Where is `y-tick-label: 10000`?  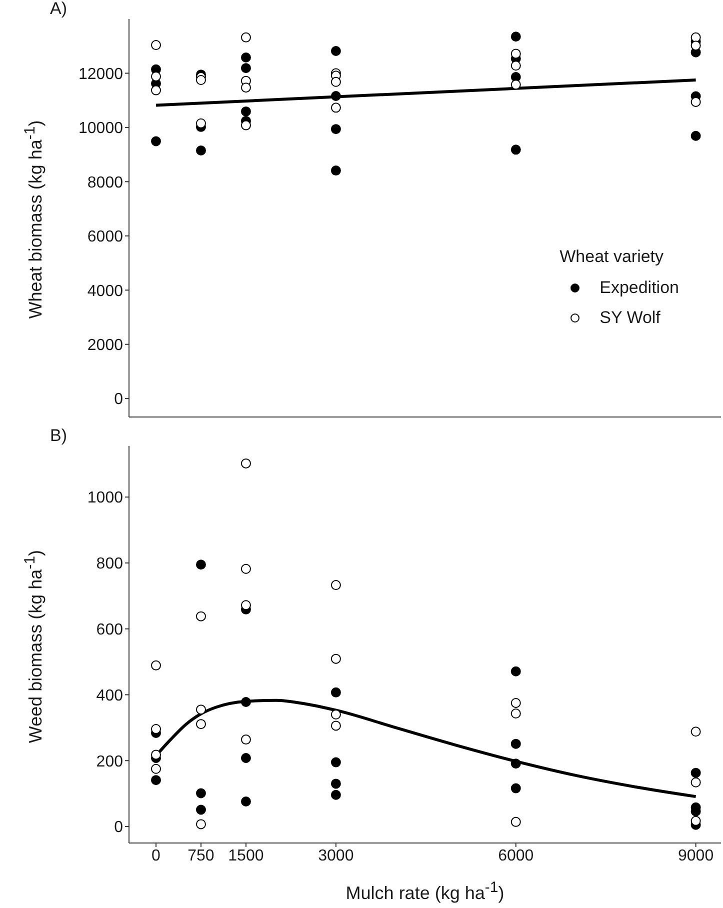 y-tick-label: 10000 is located at coordinates (101, 129).